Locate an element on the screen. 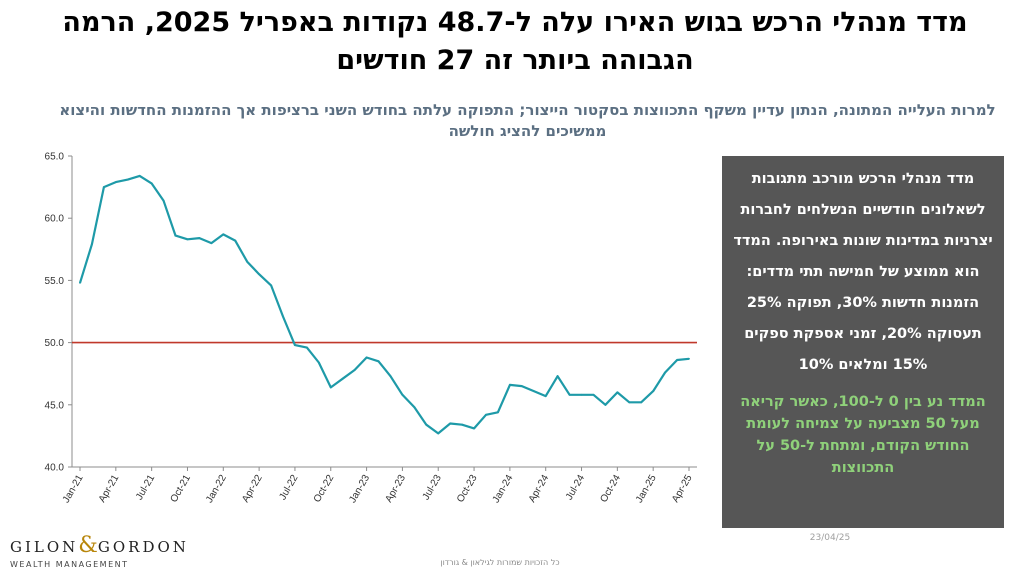 The height and width of the screenshot is (576, 1024). y-tick-label: 65.0 is located at coordinates (55, 157).